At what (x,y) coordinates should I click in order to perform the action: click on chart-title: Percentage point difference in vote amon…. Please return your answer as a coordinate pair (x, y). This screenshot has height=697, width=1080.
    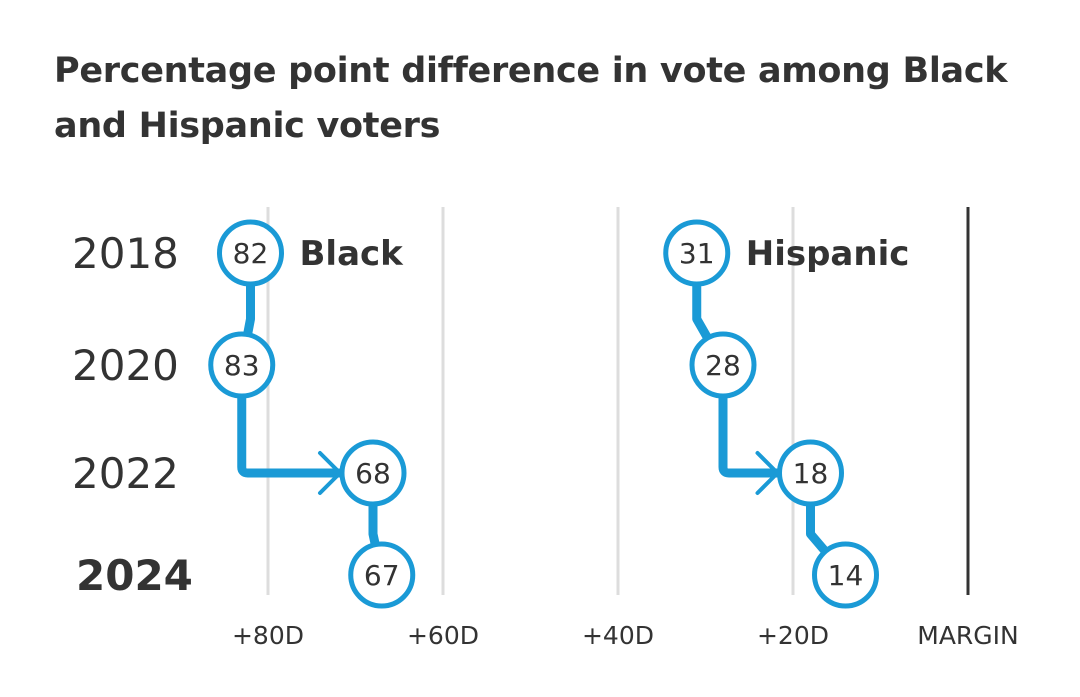
    Looking at the image, I should click on (531, 98).